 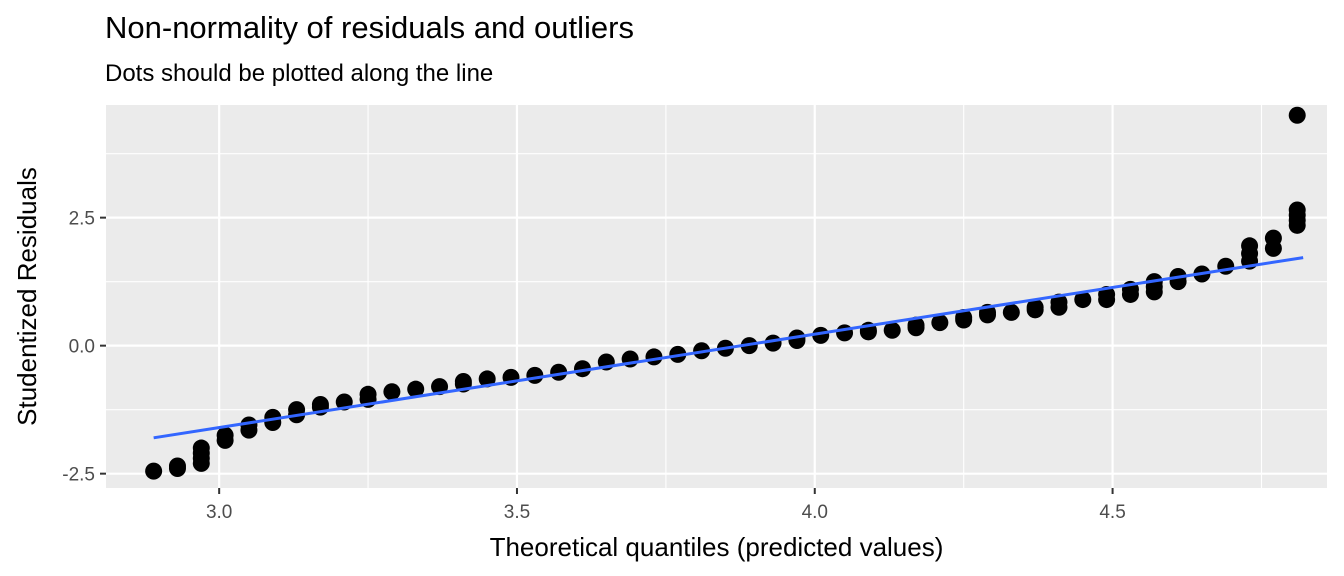 I want to click on y-tick-label: 2.5, so click(x=82, y=219).